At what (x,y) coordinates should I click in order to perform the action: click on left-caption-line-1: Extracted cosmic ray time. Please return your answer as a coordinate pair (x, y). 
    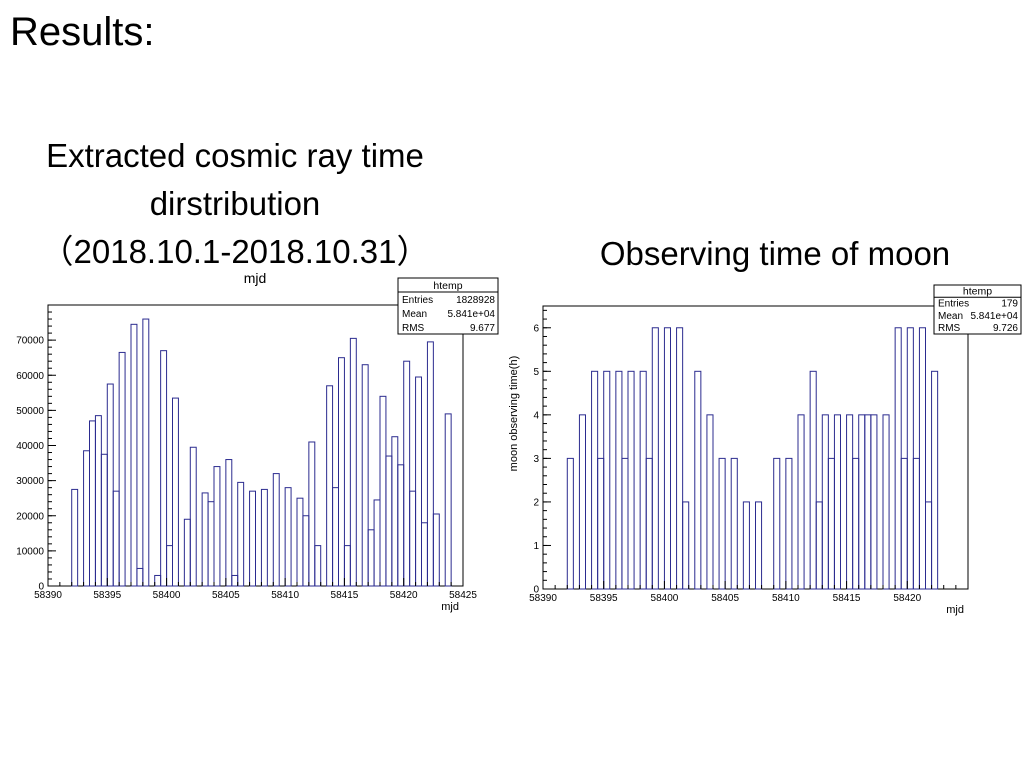
    Looking at the image, I should click on (235, 155).